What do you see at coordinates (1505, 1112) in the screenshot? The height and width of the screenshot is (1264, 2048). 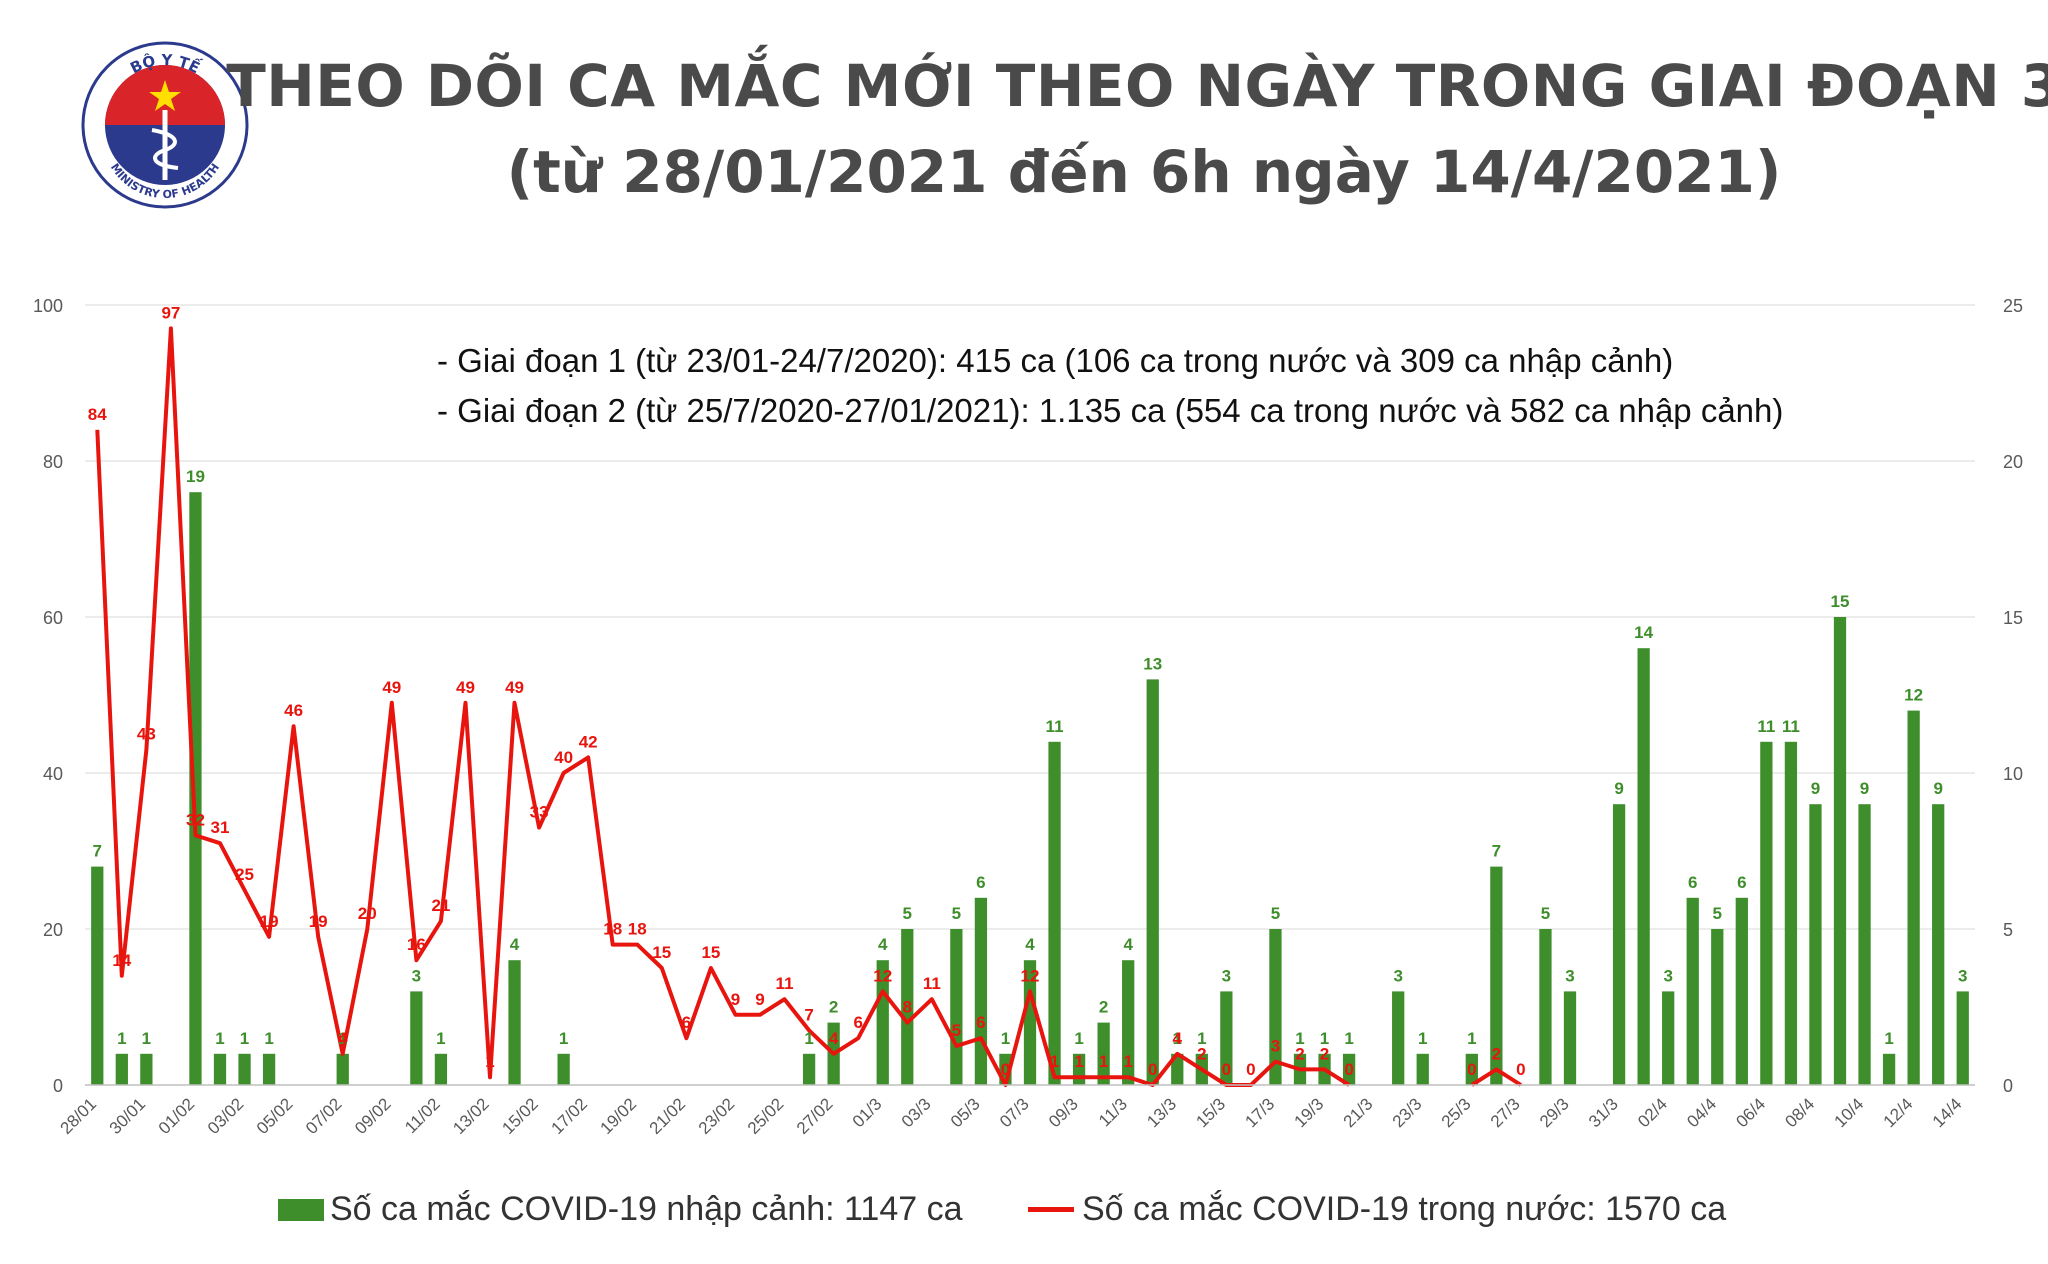 I see `x-tick-label: 27/3` at bounding box center [1505, 1112].